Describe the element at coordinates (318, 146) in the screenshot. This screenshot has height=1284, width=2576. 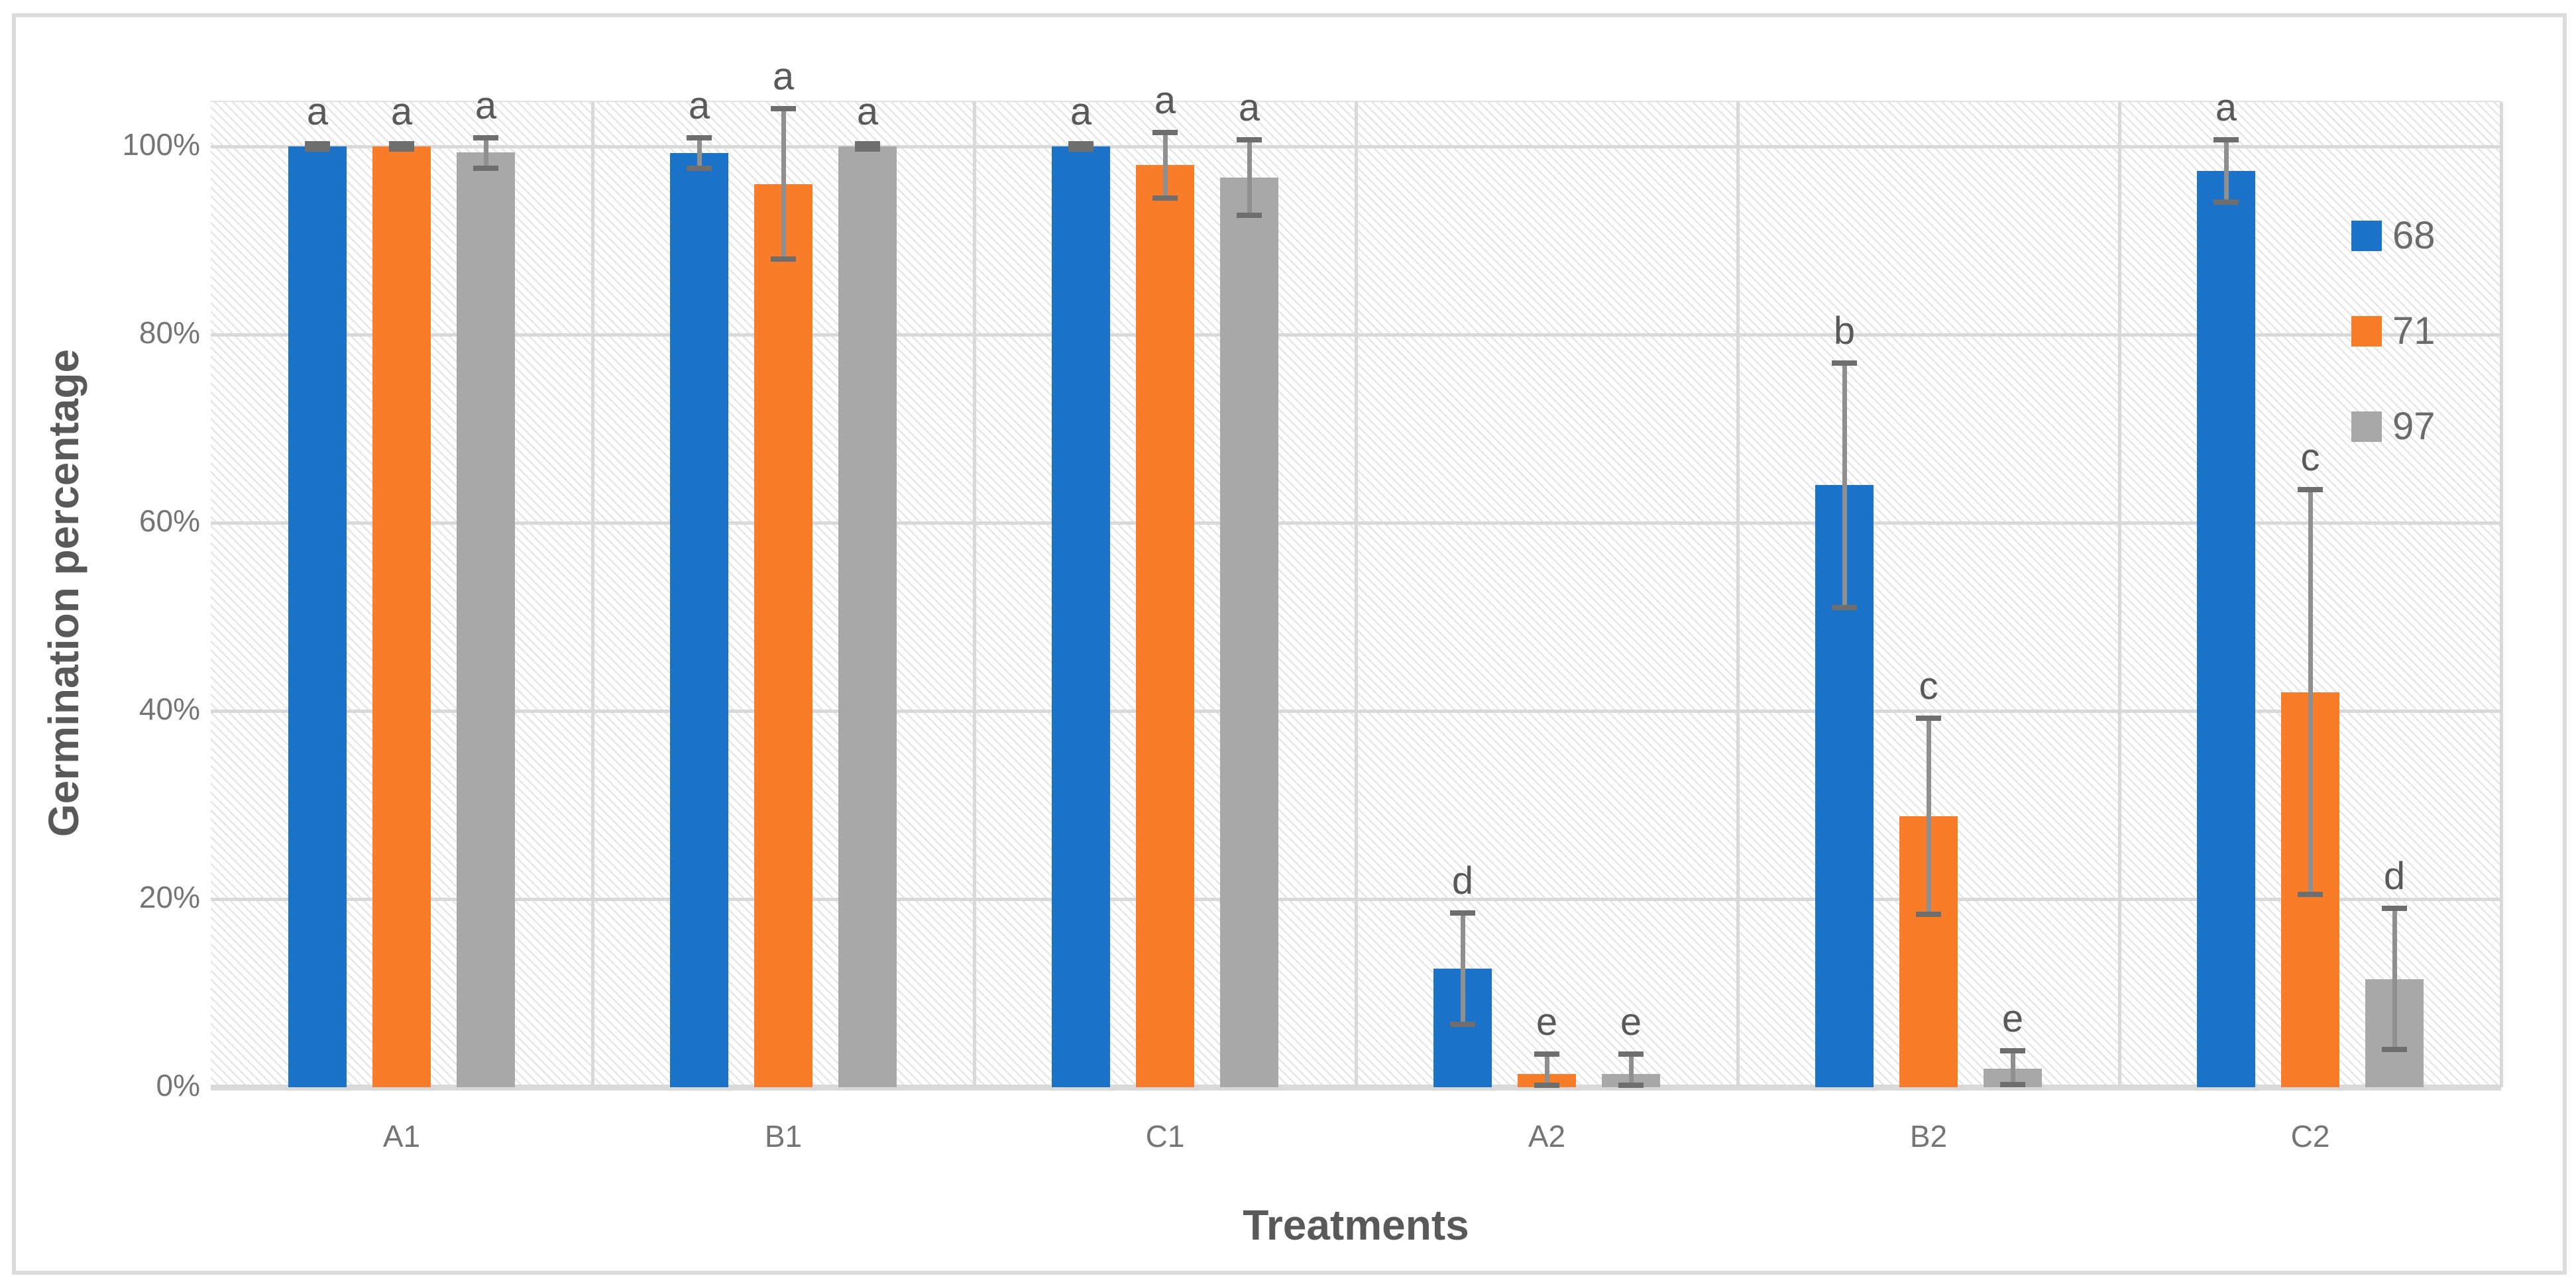
I see `error-bar-68-A1` at that location.